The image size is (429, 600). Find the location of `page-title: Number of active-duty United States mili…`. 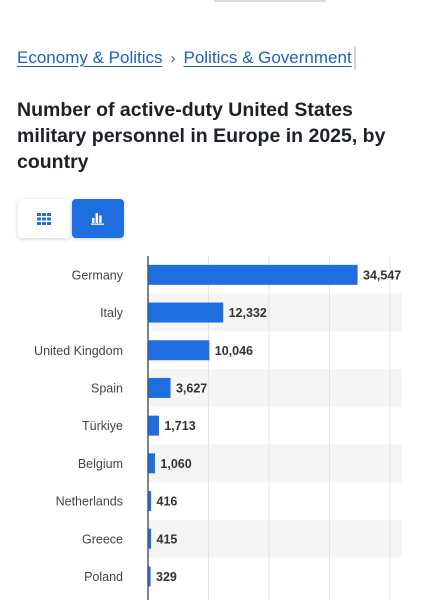

page-title: Number of active-duty United States mili… is located at coordinates (201, 136).